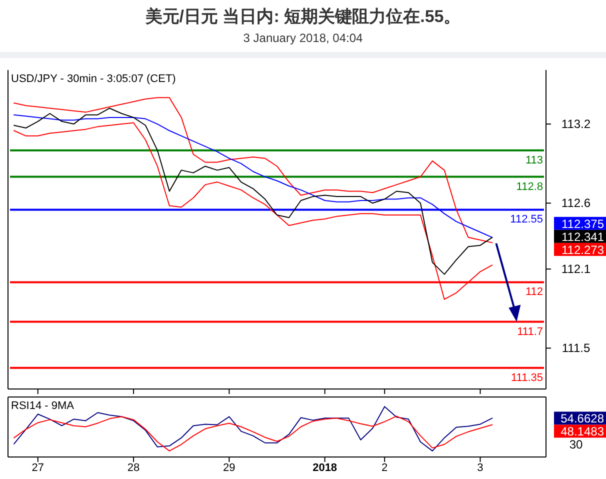  I want to click on text: 48.1483, so click(582, 431).